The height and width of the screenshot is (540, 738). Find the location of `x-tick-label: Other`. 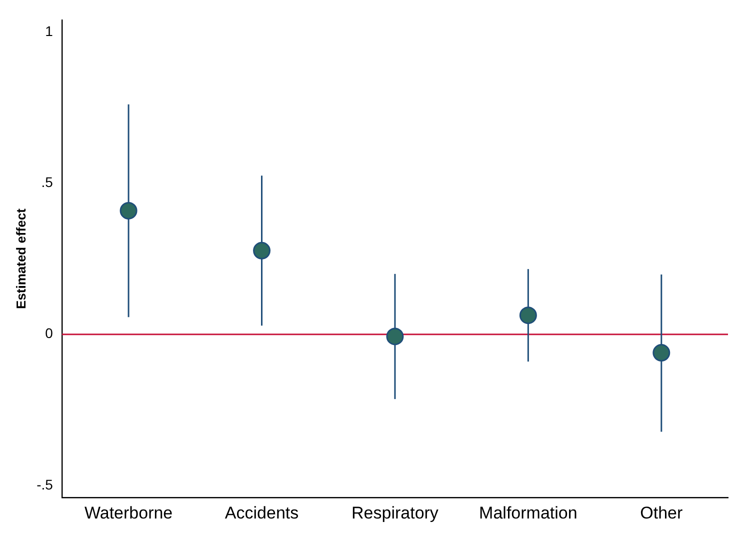

x-tick-label: Other is located at coordinates (661, 512).